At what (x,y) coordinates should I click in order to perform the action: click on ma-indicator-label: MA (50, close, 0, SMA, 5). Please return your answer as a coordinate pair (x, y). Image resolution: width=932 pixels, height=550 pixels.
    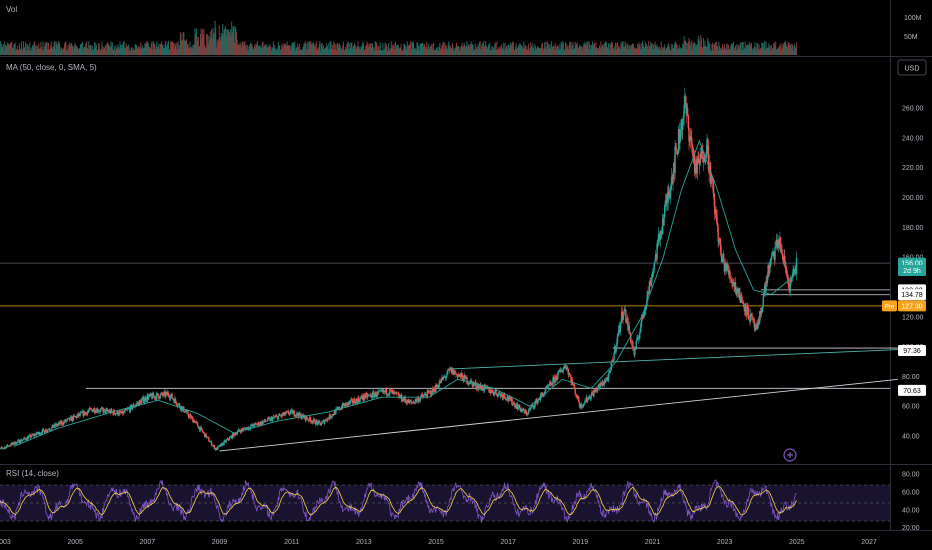
    Looking at the image, I should click on (51, 67).